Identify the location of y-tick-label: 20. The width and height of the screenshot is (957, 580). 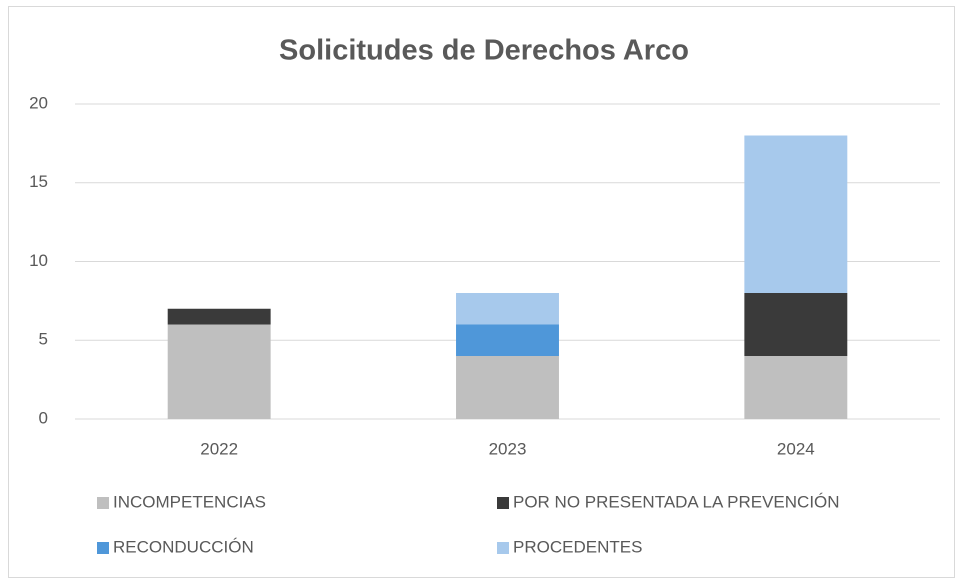
(38, 102).